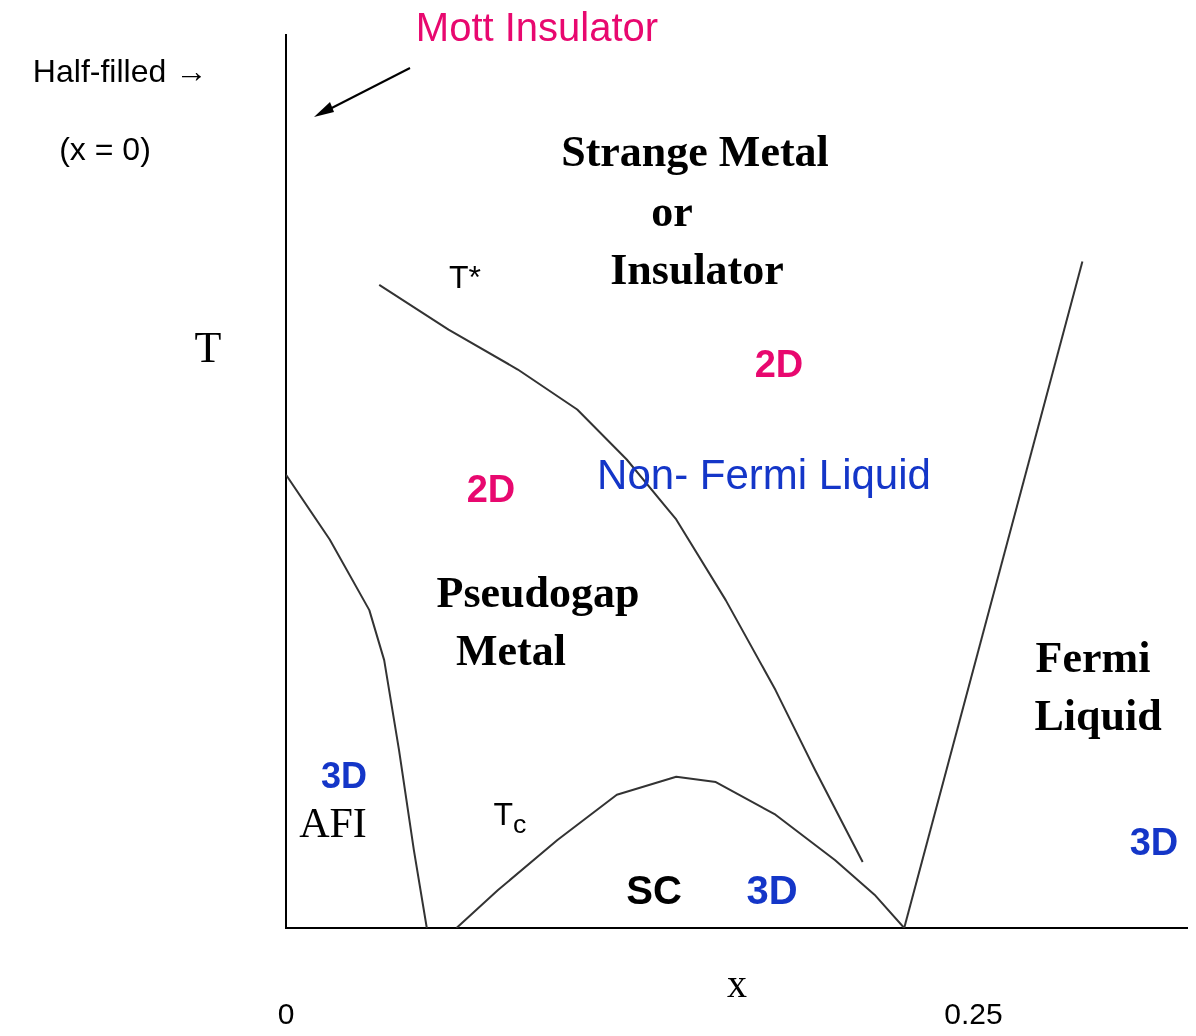 Image resolution: width=1196 pixels, height=1036 pixels. I want to click on annotation: Fermi, so click(1093, 657).